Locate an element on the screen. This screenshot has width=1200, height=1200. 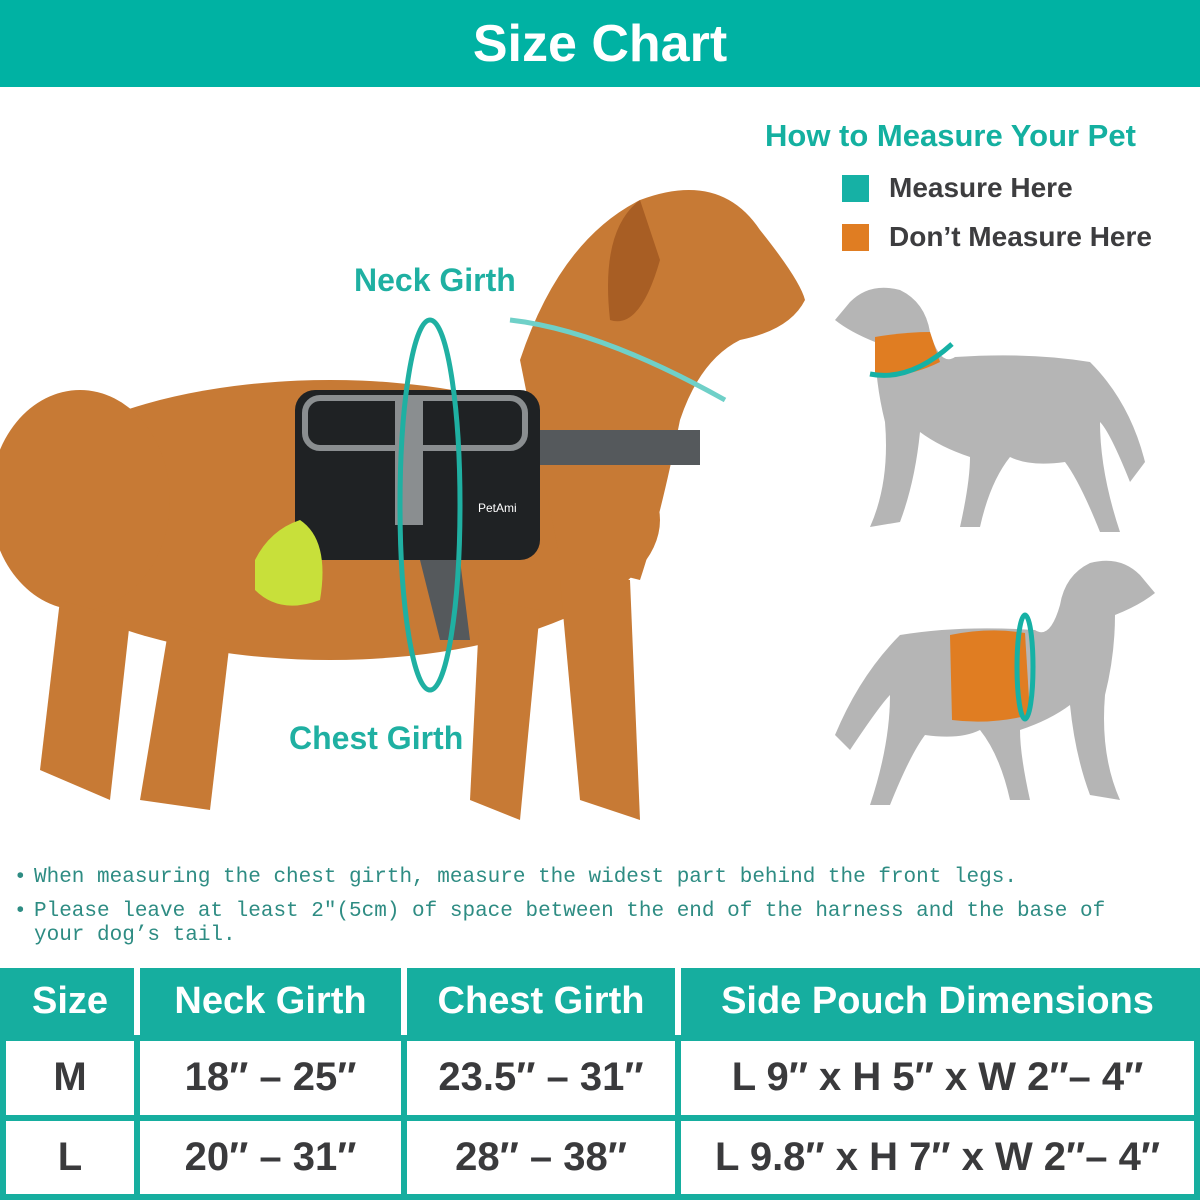
dog-silhouette-chest-icon is located at coordinates (995, 682).